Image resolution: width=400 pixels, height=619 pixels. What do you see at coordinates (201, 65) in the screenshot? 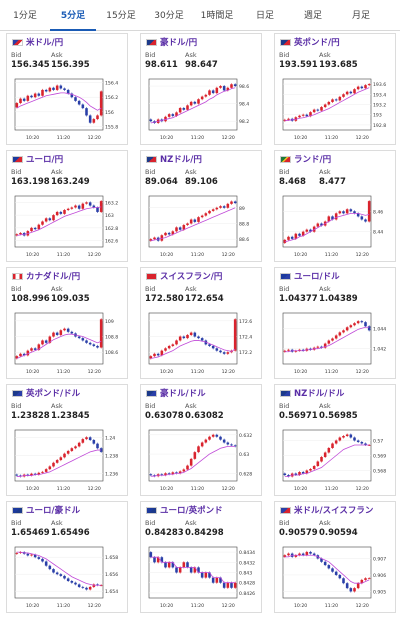
I see `ask-value: 98.647` at bounding box center [201, 65].